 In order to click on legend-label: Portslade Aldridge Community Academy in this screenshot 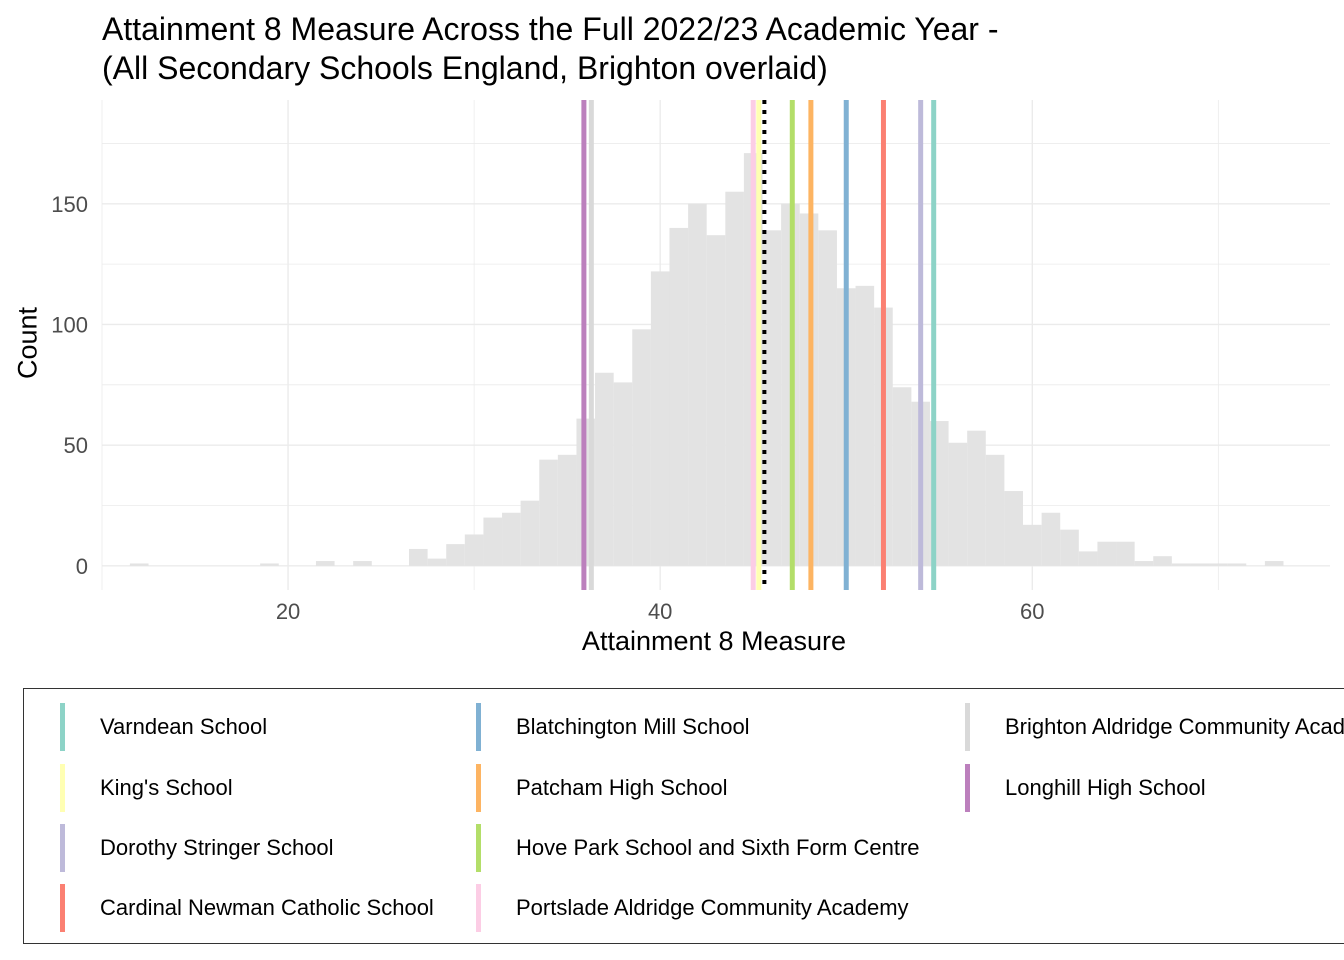, I will do `click(712, 907)`.